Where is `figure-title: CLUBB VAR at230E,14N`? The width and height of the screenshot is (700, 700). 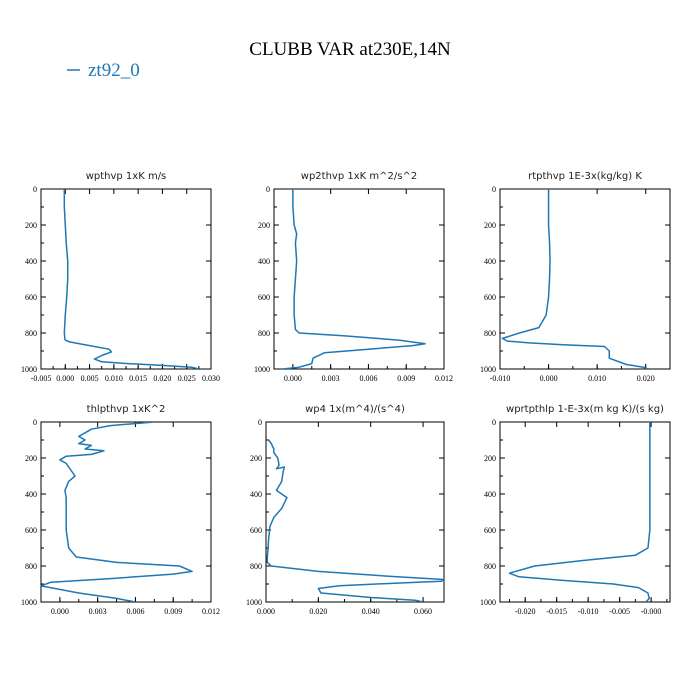 figure-title: CLUBB VAR at230E,14N is located at coordinates (350, 49).